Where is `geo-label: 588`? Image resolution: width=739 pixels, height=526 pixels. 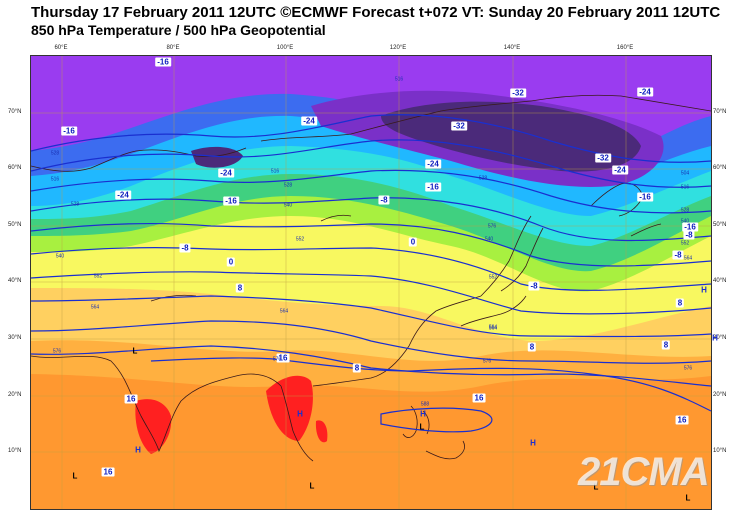
geo-label: 588 is located at coordinates (425, 404).